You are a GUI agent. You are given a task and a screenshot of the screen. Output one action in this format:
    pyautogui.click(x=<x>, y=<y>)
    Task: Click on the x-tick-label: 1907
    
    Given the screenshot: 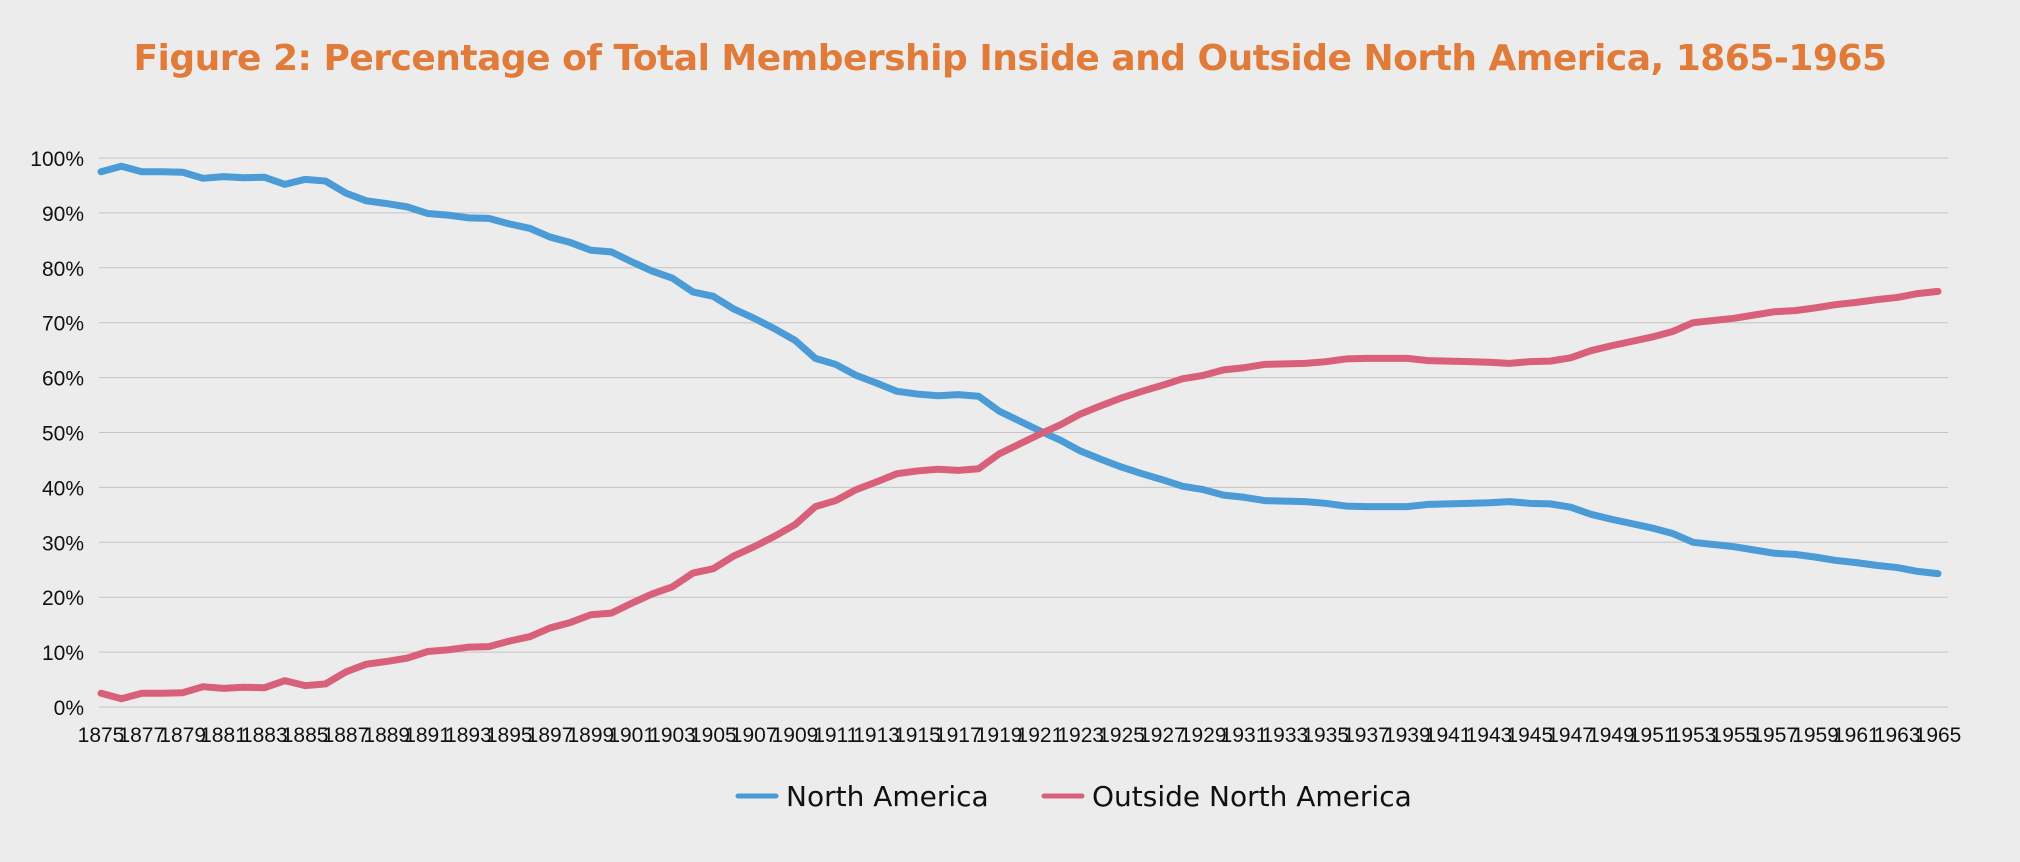 What is the action you would take?
    pyautogui.click(x=754, y=735)
    